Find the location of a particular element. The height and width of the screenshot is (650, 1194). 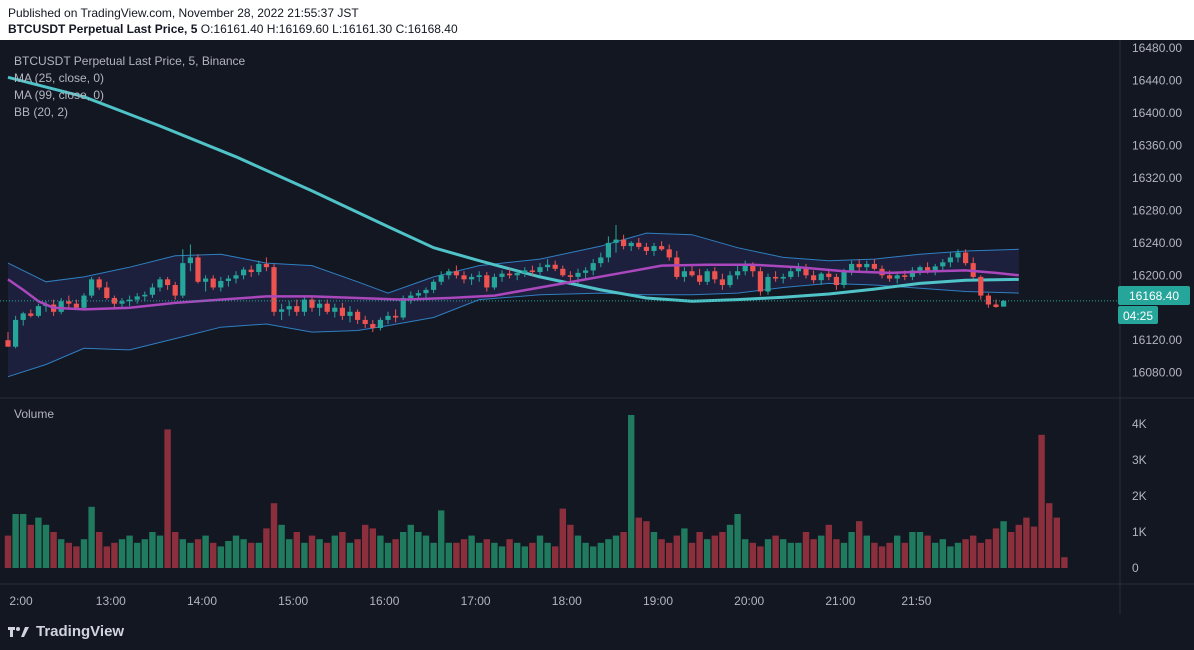

time-tick-label: 15:00 is located at coordinates (293, 601).